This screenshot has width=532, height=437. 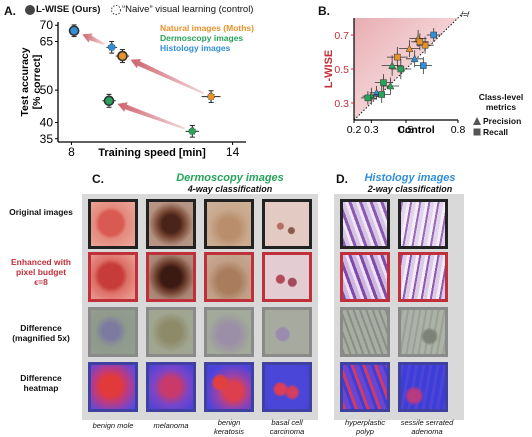 I want to click on chart-b-ytick-label-1: 0.5, so click(x=341, y=70).